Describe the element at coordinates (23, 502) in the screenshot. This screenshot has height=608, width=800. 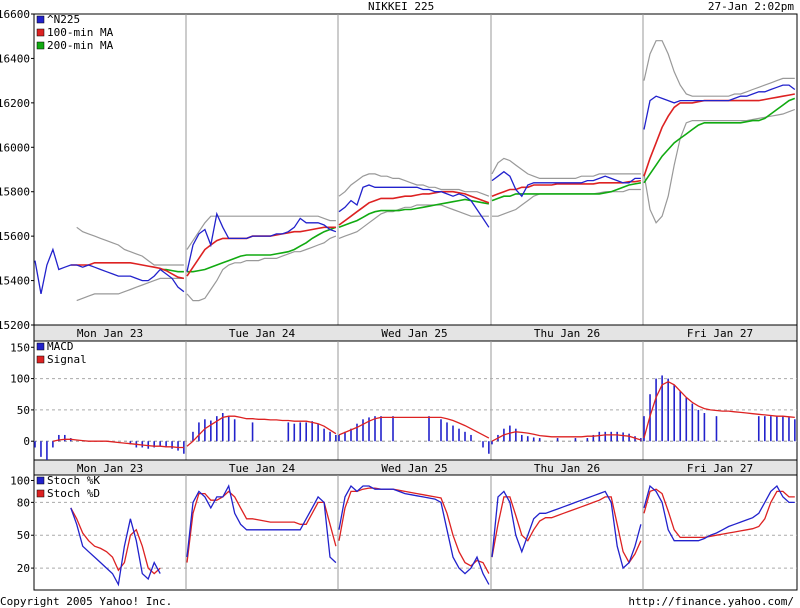
I see `y-tick-label: 80` at that location.